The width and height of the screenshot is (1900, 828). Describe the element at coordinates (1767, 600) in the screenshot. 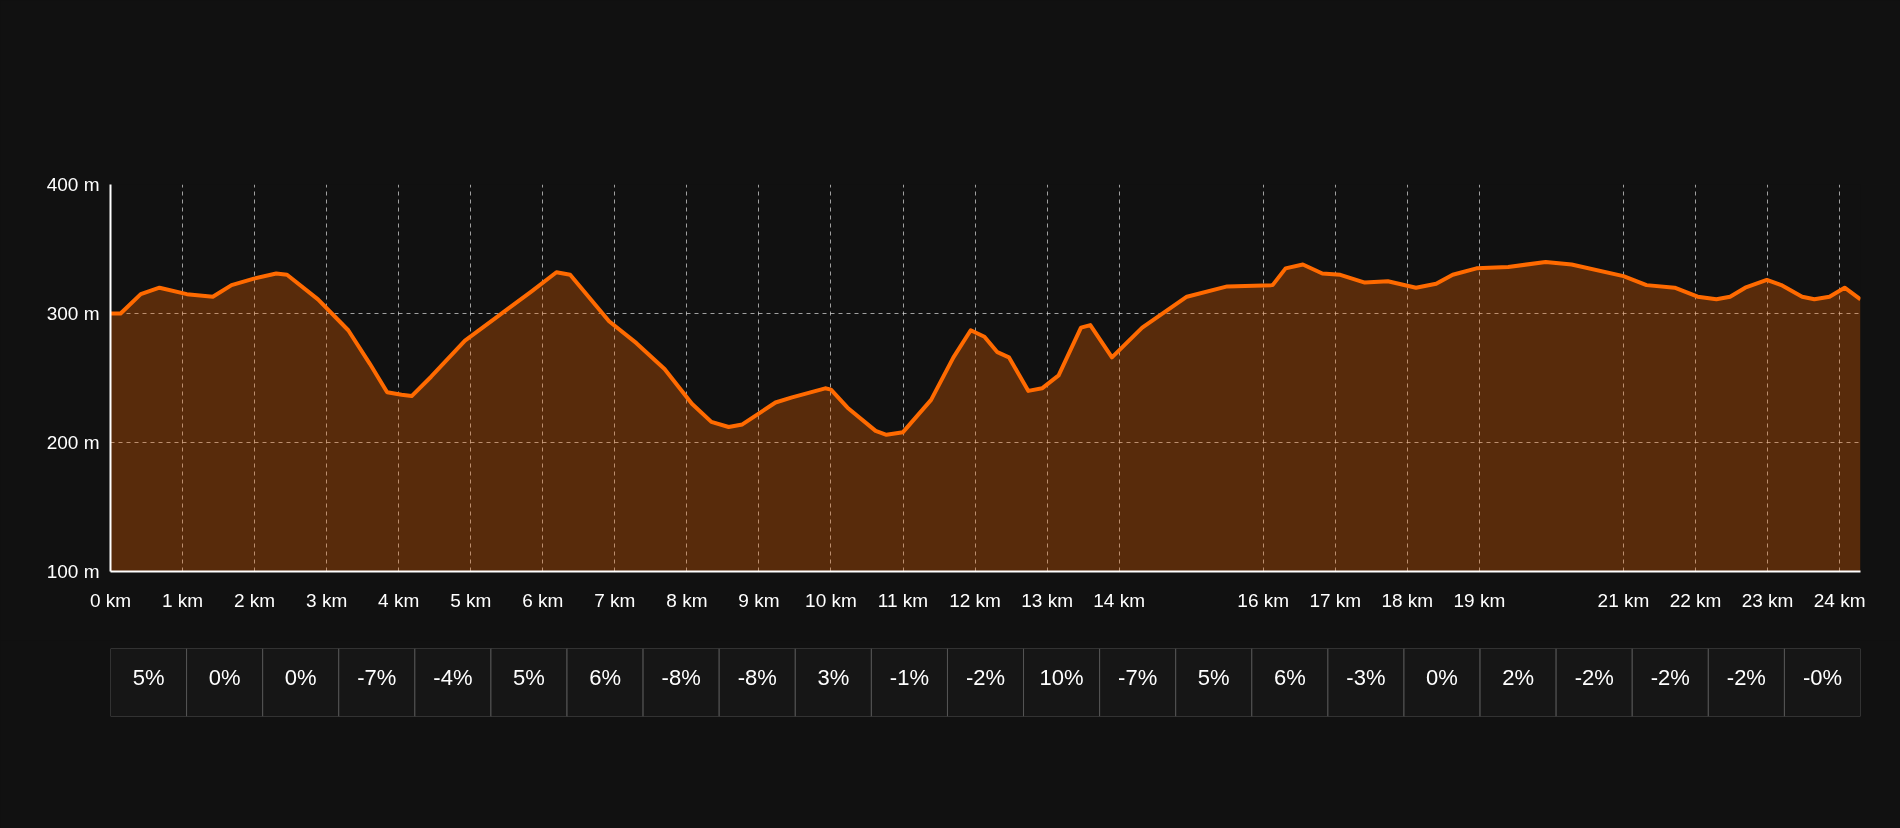

I see `x-tick-label: 23 km` at that location.